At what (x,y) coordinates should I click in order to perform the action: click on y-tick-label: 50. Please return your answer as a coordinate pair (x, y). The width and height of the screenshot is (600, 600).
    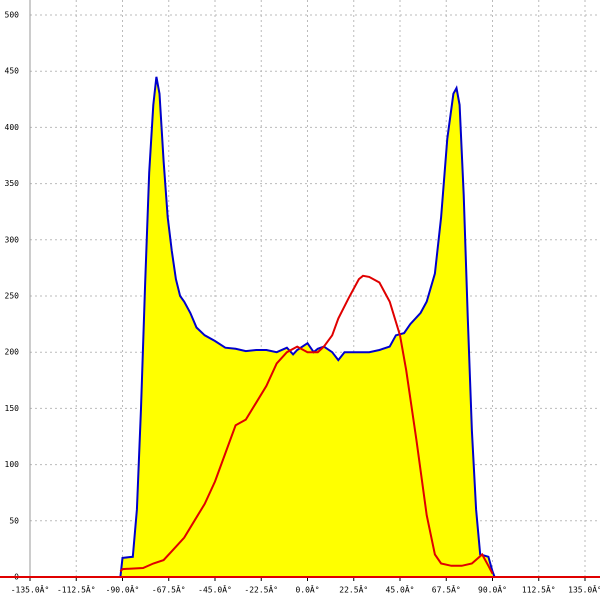
    Looking at the image, I should click on (14, 520).